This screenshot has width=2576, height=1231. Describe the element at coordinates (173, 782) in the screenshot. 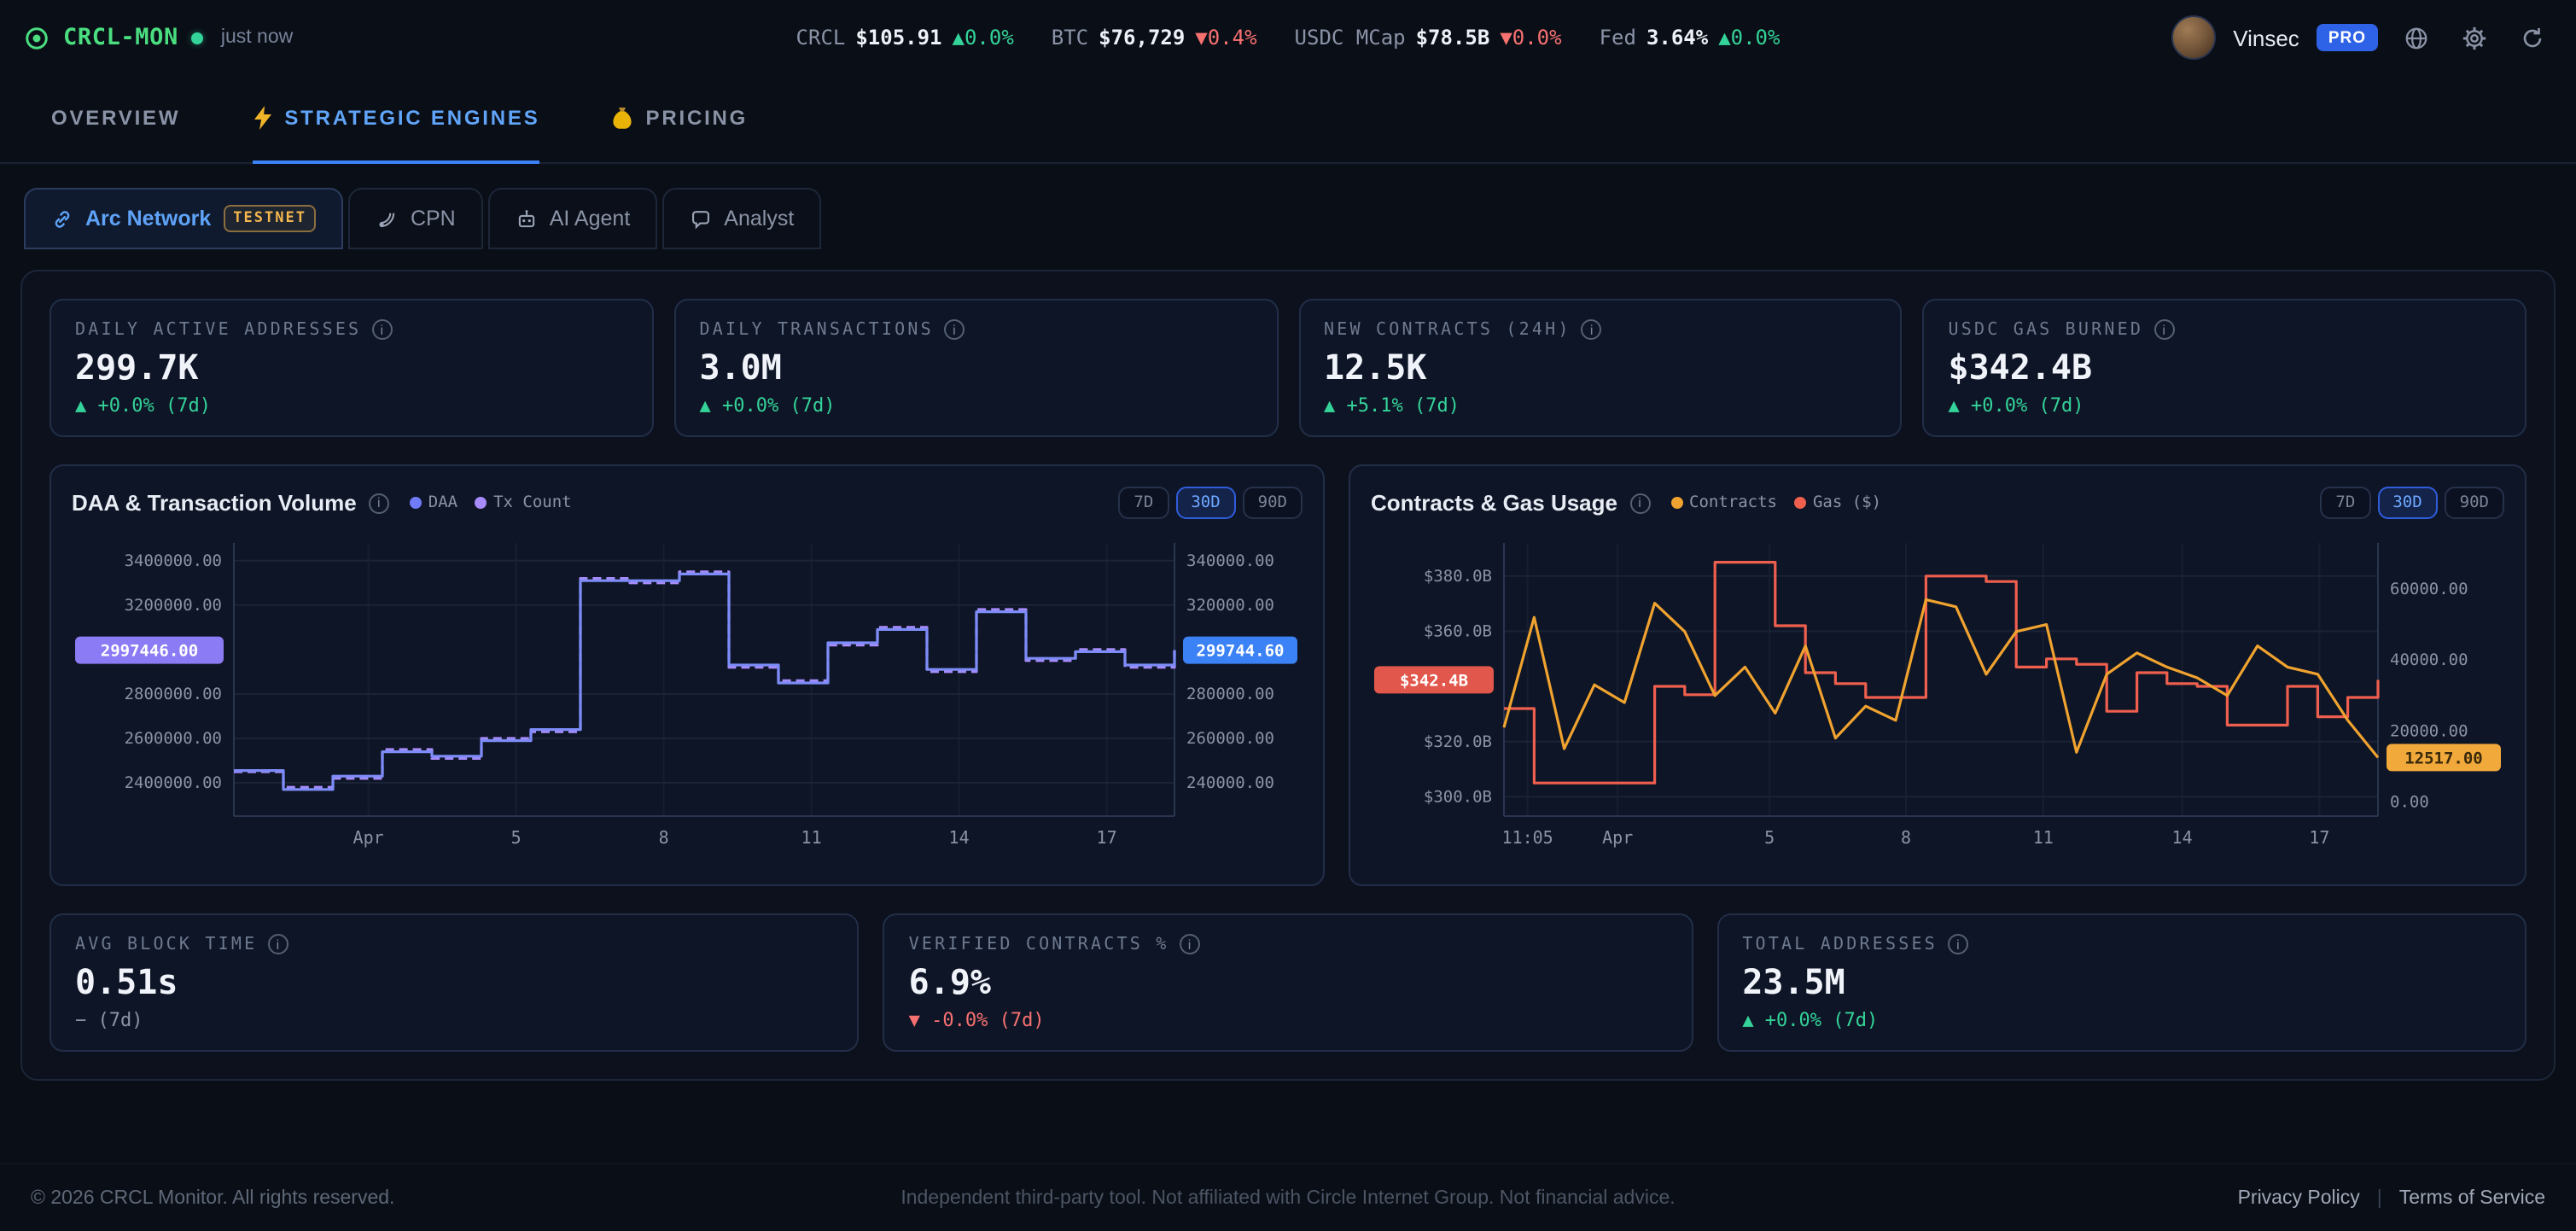

I see `svg-text: 2400000.00` at that location.